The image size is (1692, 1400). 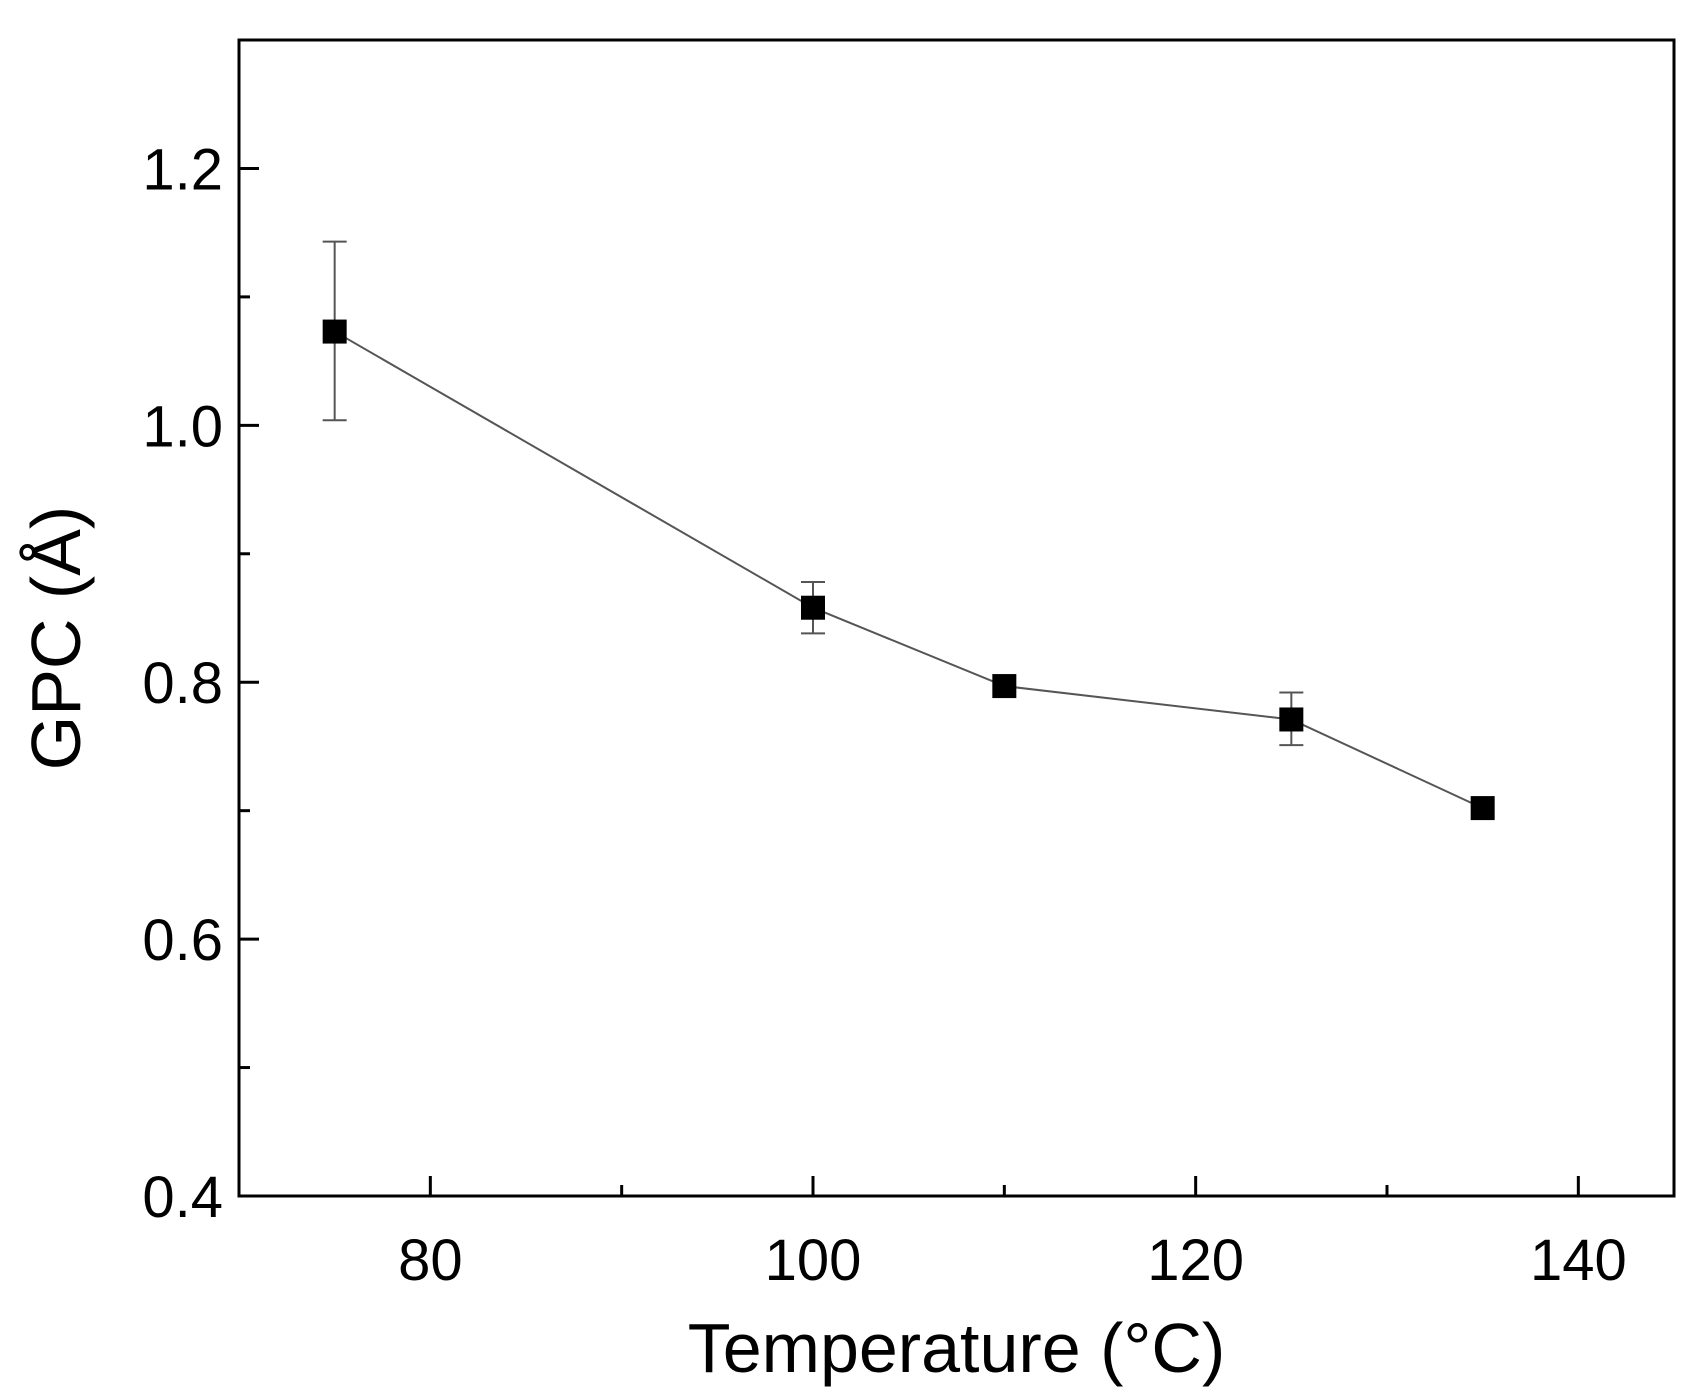 What do you see at coordinates (430, 1260) in the screenshot?
I see `x-tick-label: 80` at bounding box center [430, 1260].